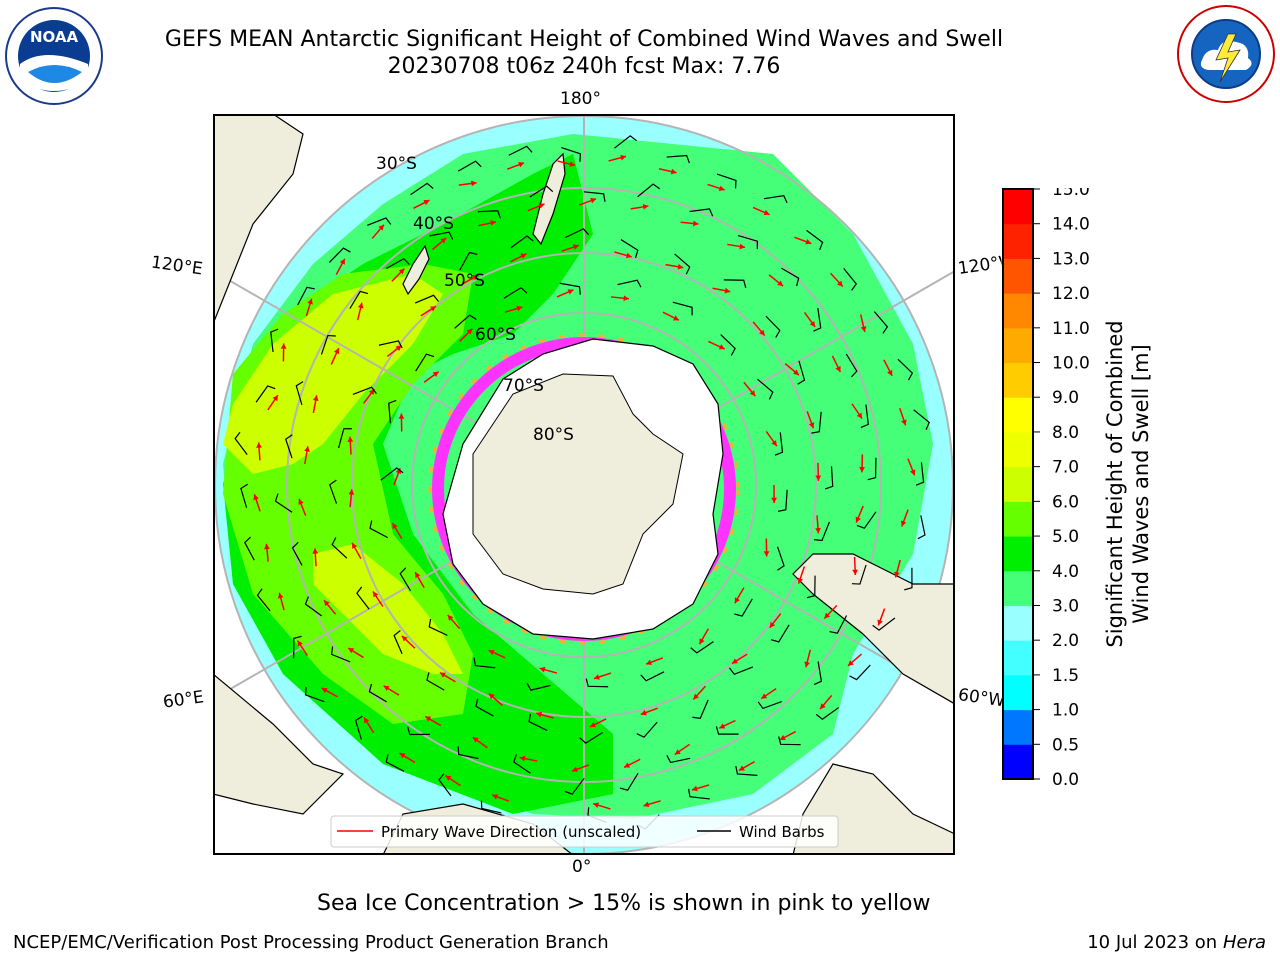 Image resolution: width=1280 pixels, height=960 pixels. I want to click on colorbar-tick-label: 14.0, so click(1071, 225).